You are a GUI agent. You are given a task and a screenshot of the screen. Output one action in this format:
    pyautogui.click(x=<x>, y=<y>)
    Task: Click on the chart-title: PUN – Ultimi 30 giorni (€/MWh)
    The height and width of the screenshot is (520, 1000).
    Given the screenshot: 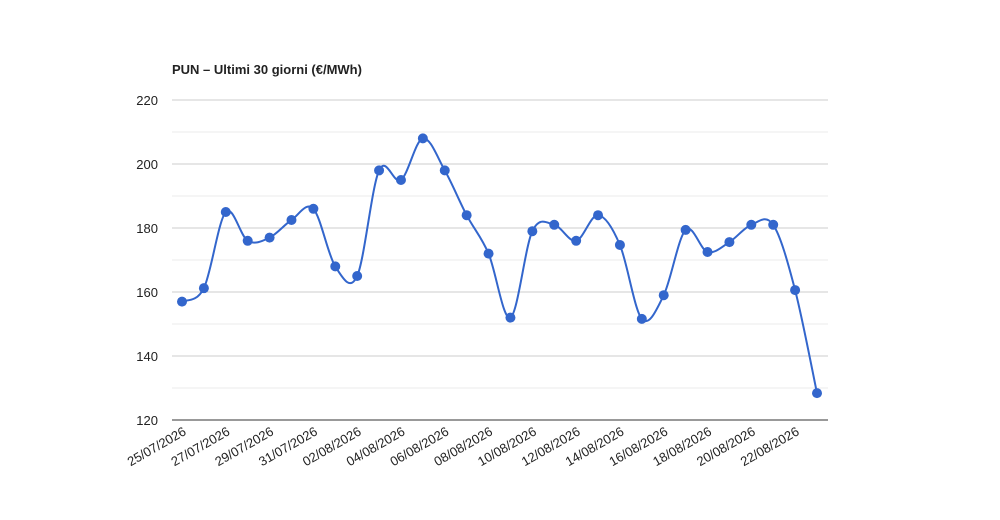 What is the action you would take?
    pyautogui.click(x=267, y=69)
    